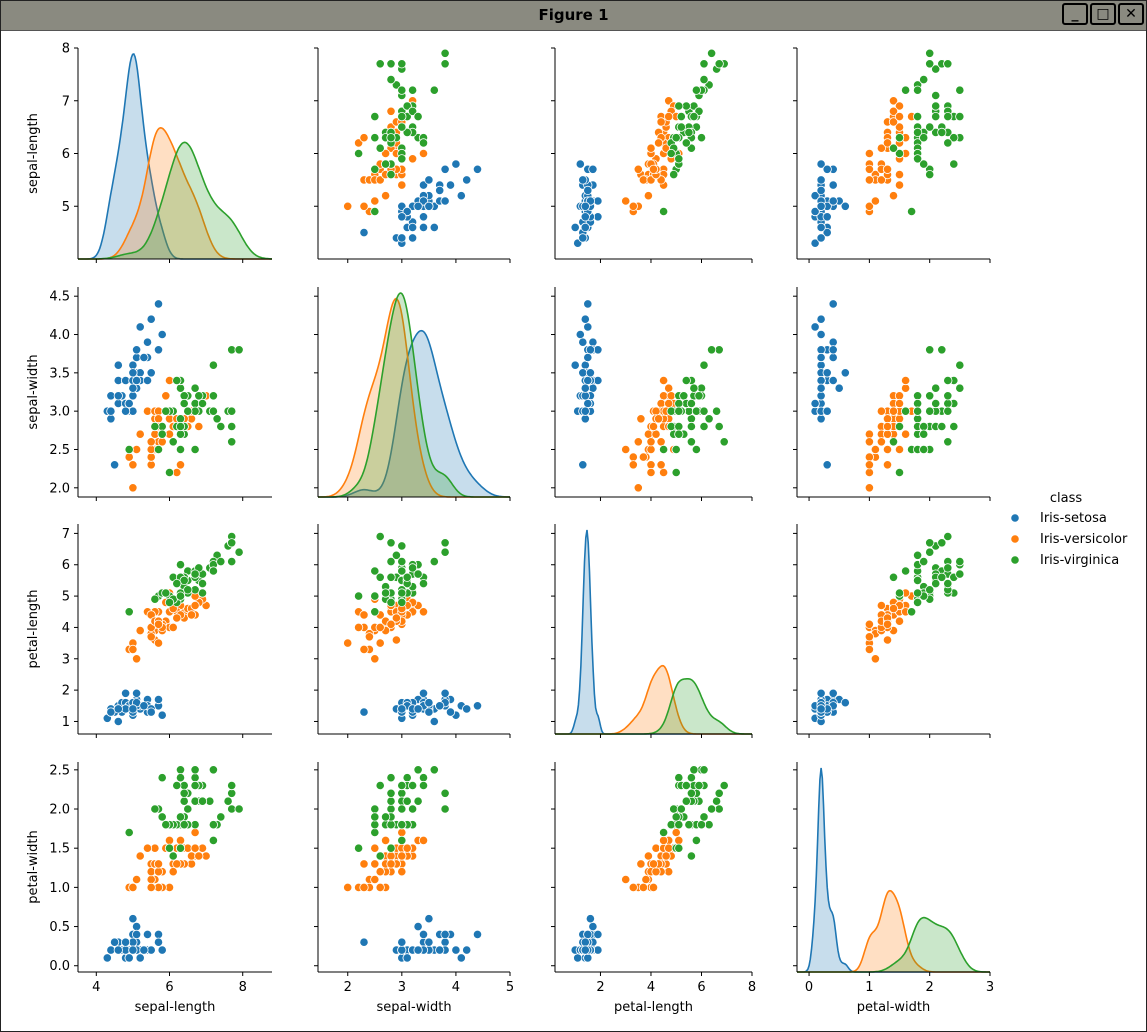  I want to click on y-tick-label: 5, so click(66, 207).